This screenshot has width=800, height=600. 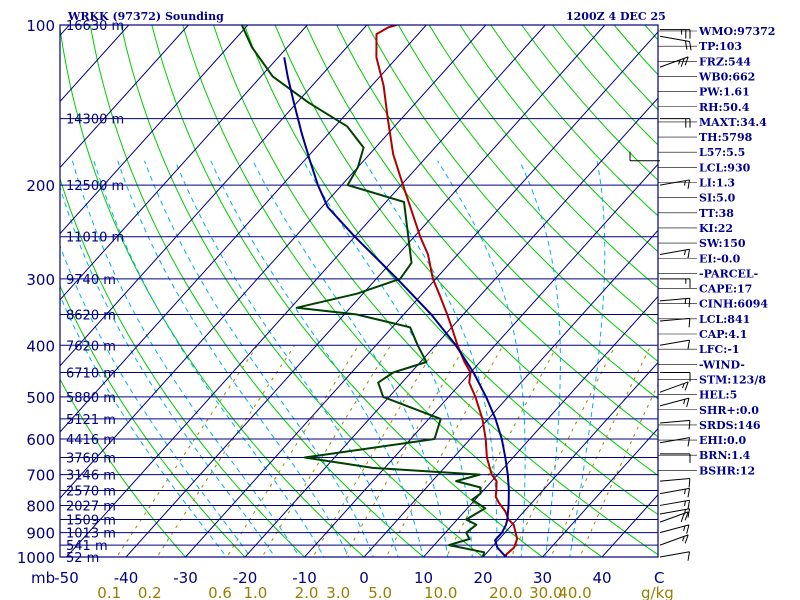 I want to click on pressure-tick-label: 100, so click(x=40, y=26).